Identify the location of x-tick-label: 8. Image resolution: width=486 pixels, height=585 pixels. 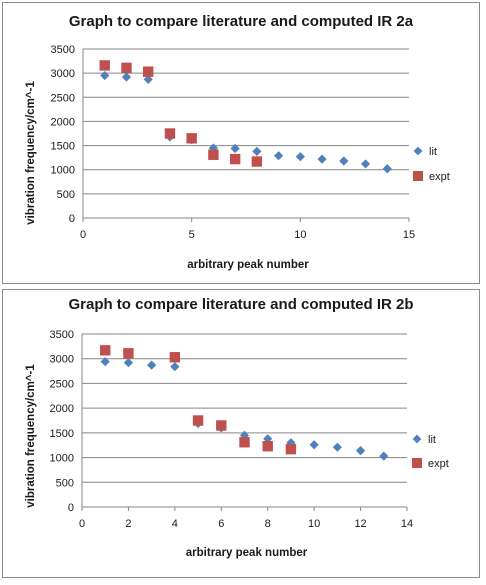
(268, 524).